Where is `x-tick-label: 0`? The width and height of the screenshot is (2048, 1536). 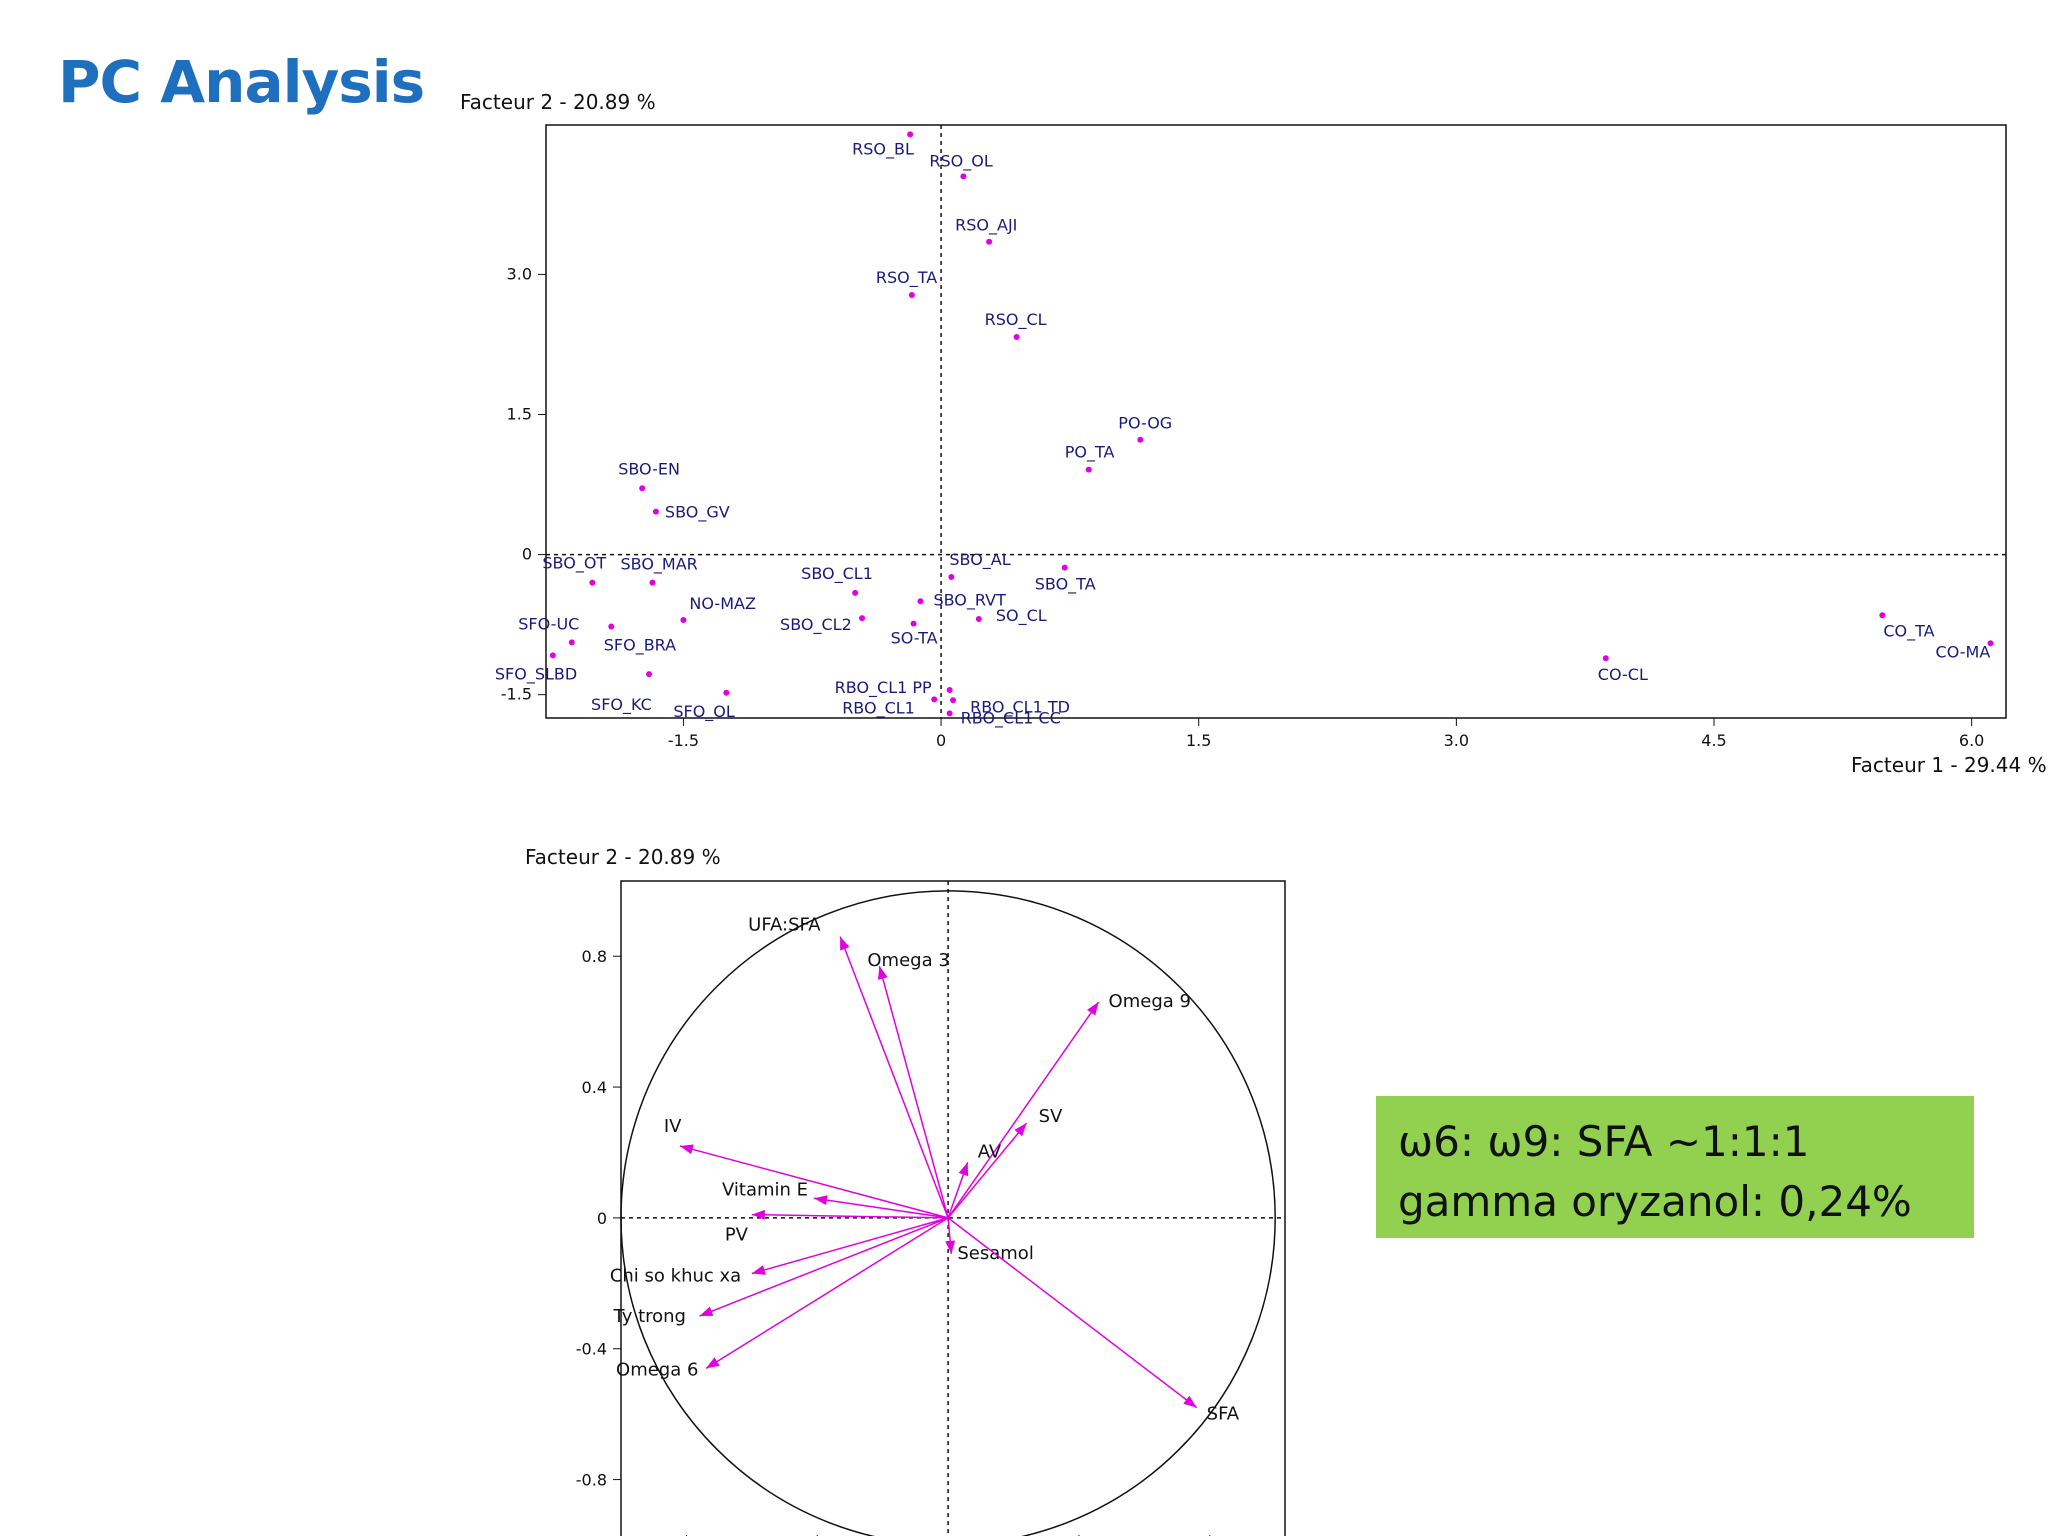 x-tick-label: 0 is located at coordinates (941, 740).